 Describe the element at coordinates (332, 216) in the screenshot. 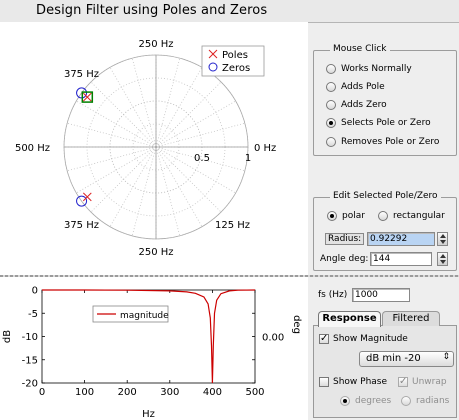

I see `polar-radio-circle` at that location.